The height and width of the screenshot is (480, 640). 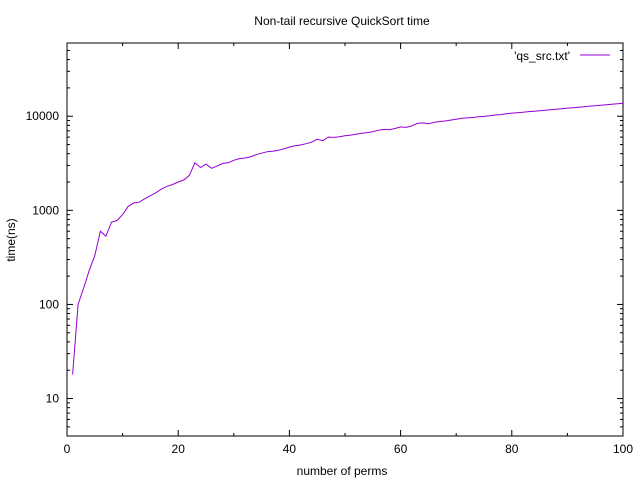 What do you see at coordinates (53, 399) in the screenshot?
I see `y-tick-label: 10` at bounding box center [53, 399].